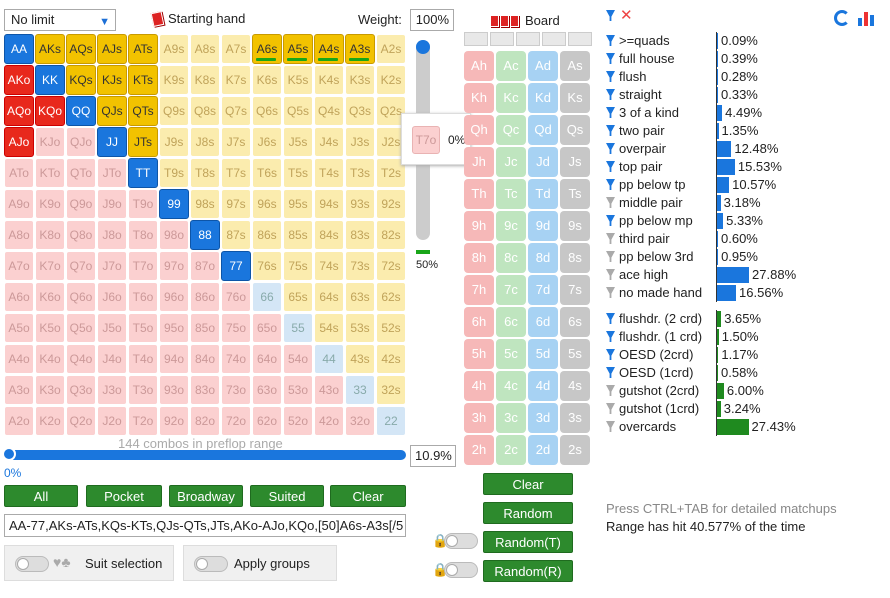 Image resolution: width=890 pixels, height=598 pixels. What do you see at coordinates (298, 49) in the screenshot?
I see `hand-cell: A5s` at bounding box center [298, 49].